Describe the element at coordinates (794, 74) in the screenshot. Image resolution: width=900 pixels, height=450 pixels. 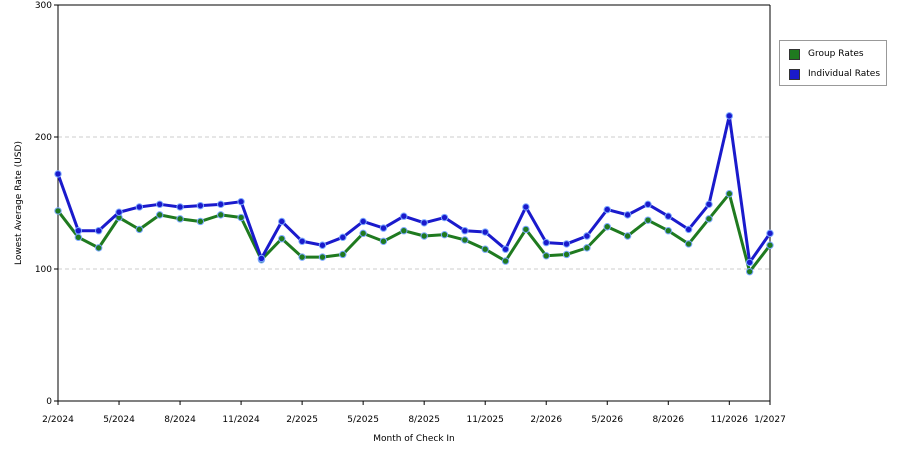
I see `legend-swatch-individual` at that location.